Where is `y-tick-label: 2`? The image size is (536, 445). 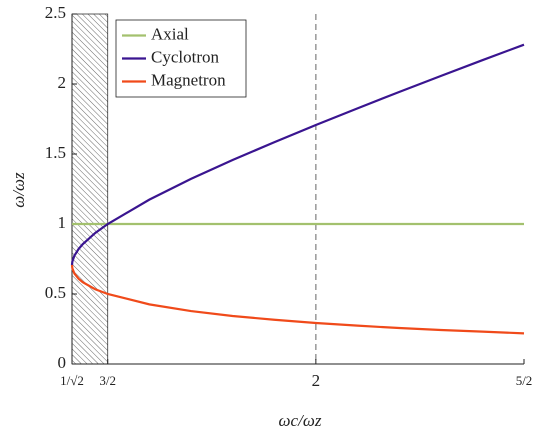 y-tick-label: 2 is located at coordinates (62, 82).